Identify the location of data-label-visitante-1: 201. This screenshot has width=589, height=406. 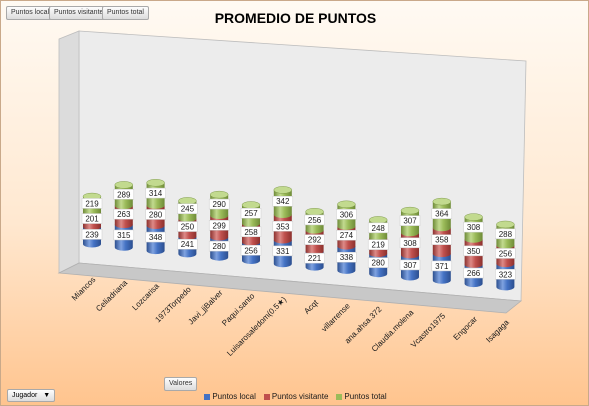
(92, 218).